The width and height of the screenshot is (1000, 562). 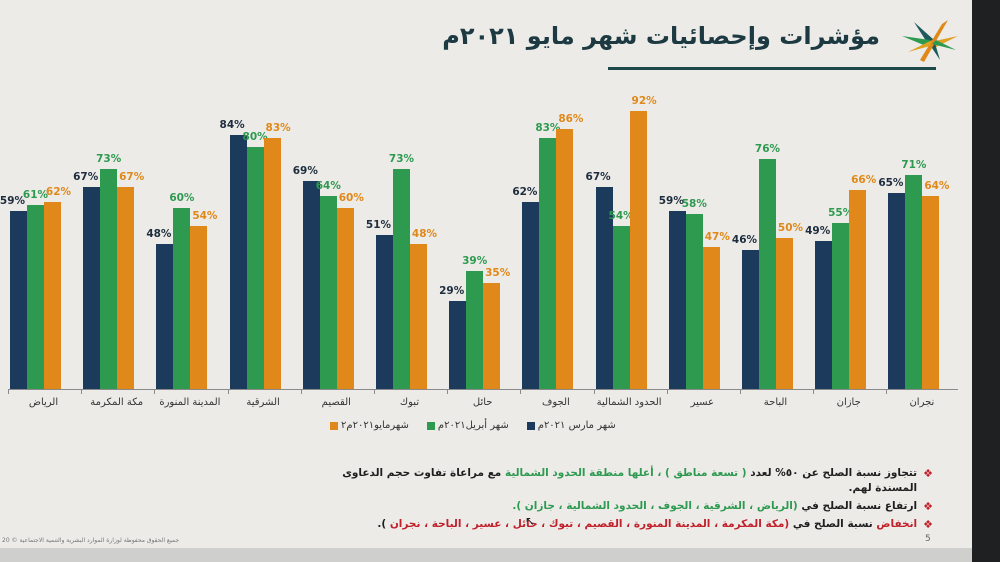 What do you see at coordinates (452, 291) in the screenshot?
I see `data-label: 29%` at bounding box center [452, 291].